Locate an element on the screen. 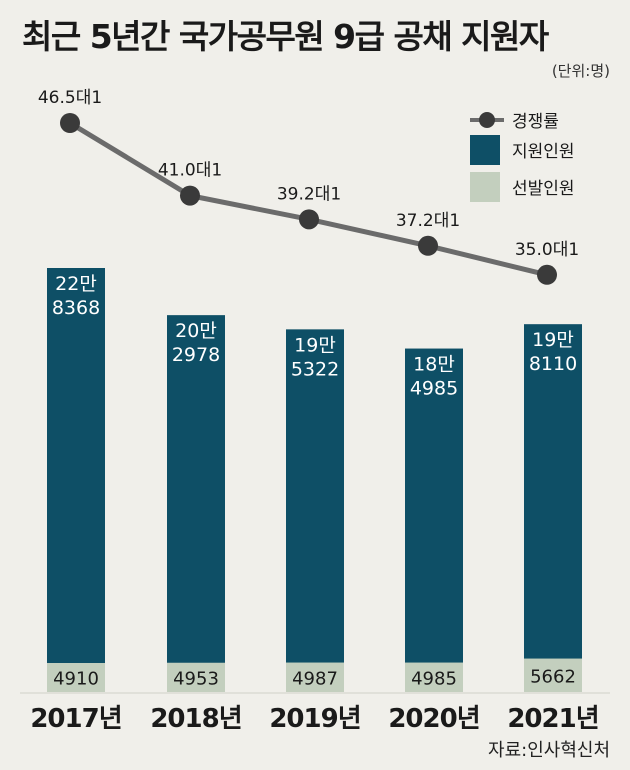 The height and width of the screenshot is (770, 630). selection-value-label: 4953 is located at coordinates (196, 678).